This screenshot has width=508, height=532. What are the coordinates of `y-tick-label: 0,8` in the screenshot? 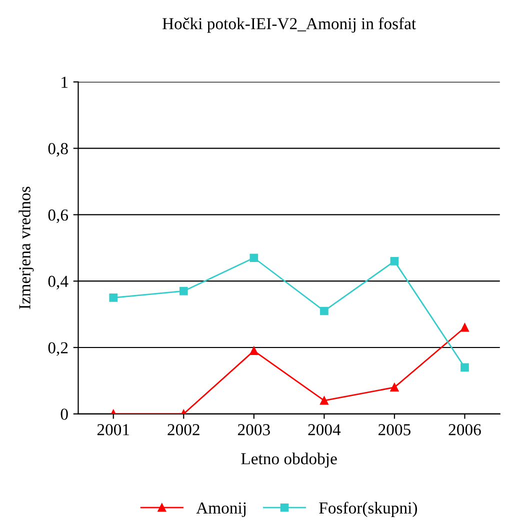 It's located at (58, 150).